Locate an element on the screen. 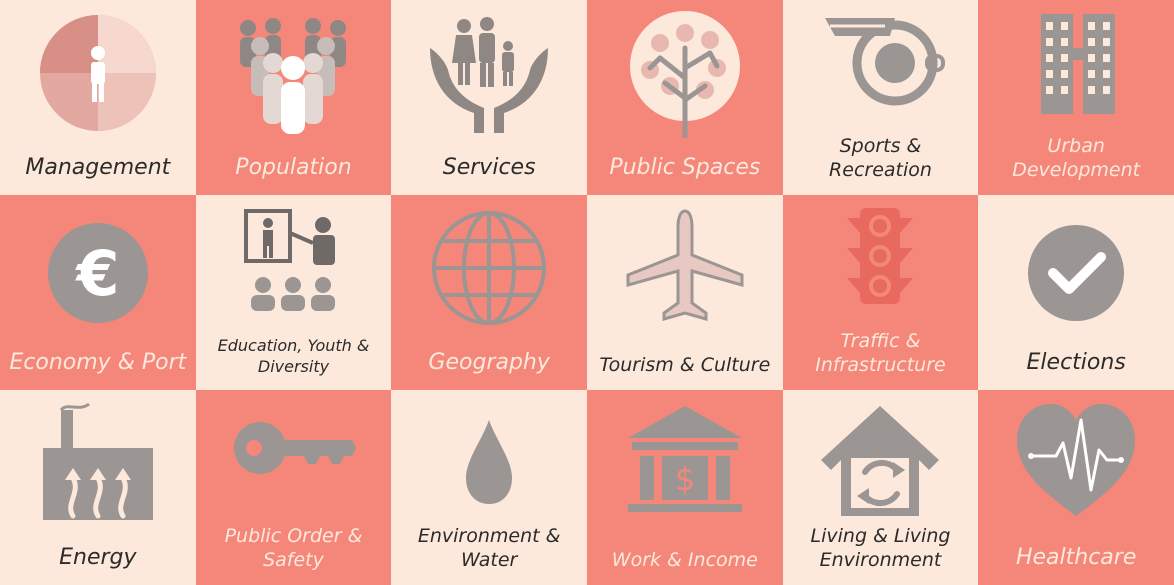 This screenshot has height=585, width=1174. tile-label: Living & Living Environment is located at coordinates (880, 548).